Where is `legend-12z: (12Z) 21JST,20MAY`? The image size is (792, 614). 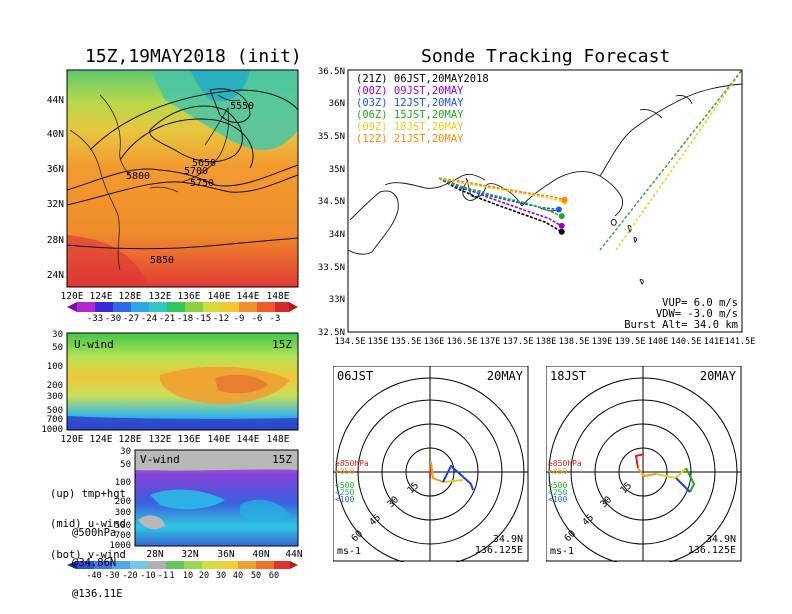
legend-12z: (12Z) 21JST,20MAY is located at coordinates (410, 139).